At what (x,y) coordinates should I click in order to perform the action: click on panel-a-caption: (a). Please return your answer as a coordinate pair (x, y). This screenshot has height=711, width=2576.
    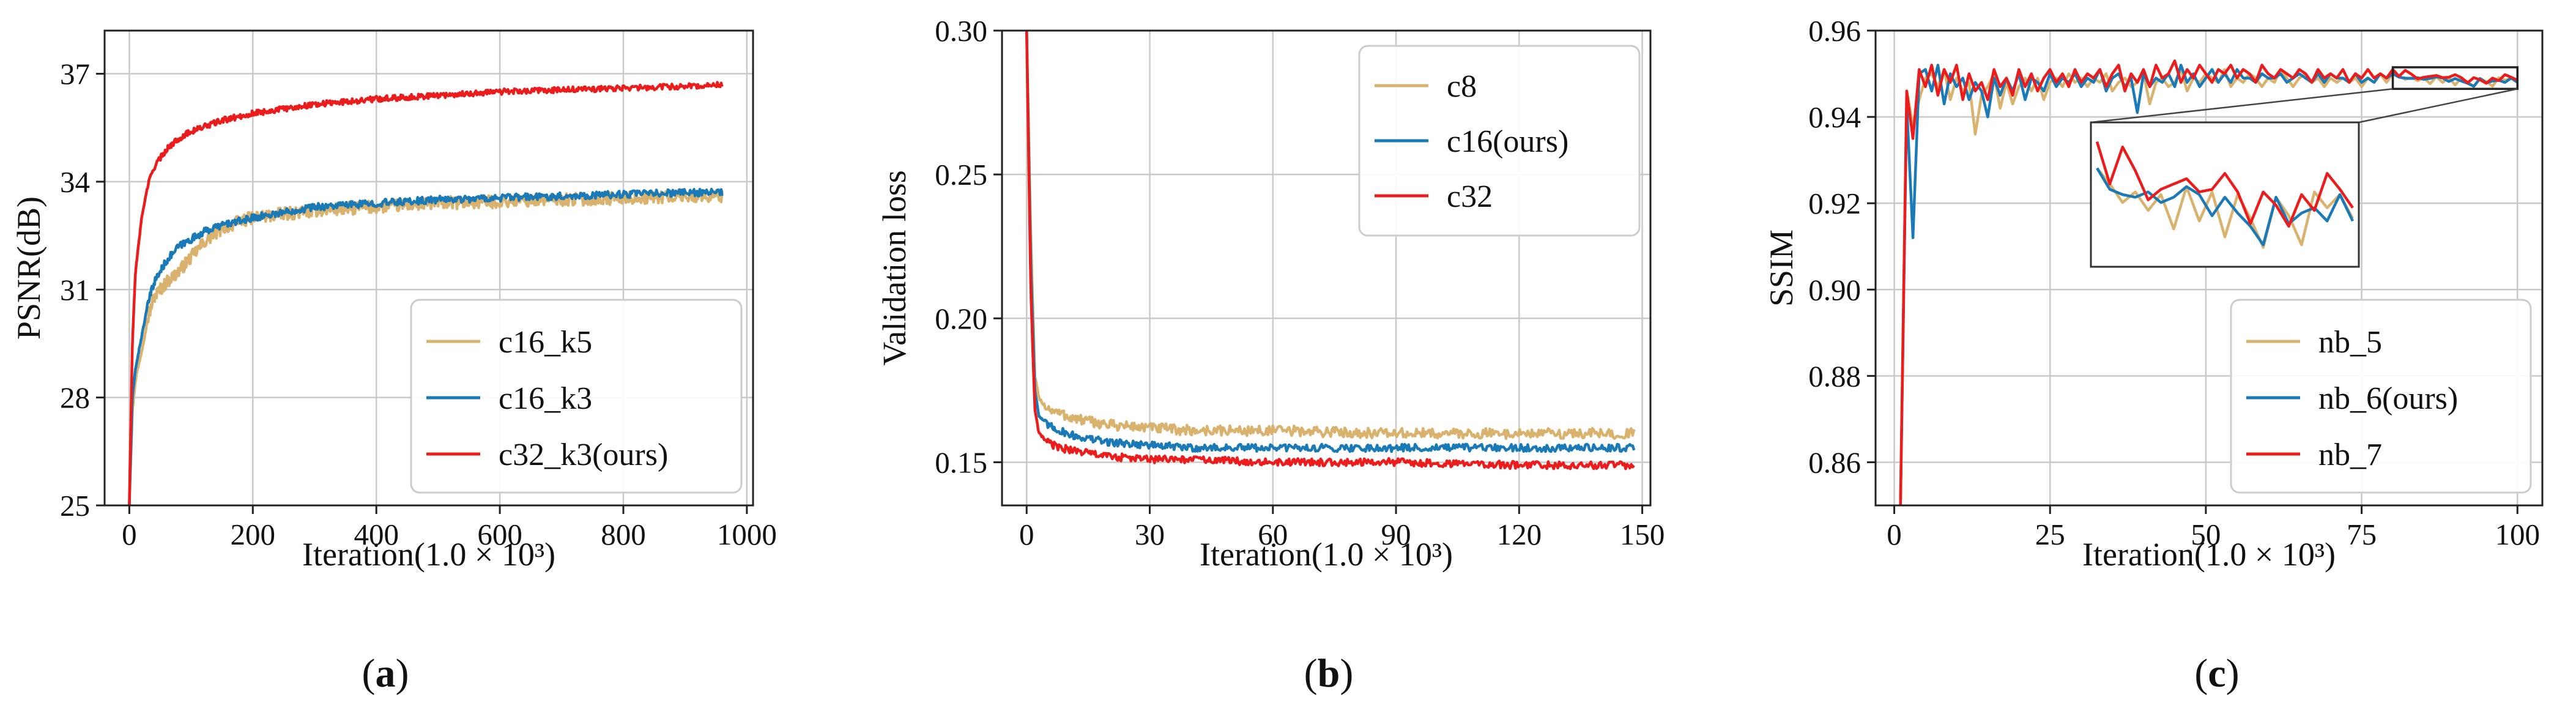
    Looking at the image, I should click on (385, 673).